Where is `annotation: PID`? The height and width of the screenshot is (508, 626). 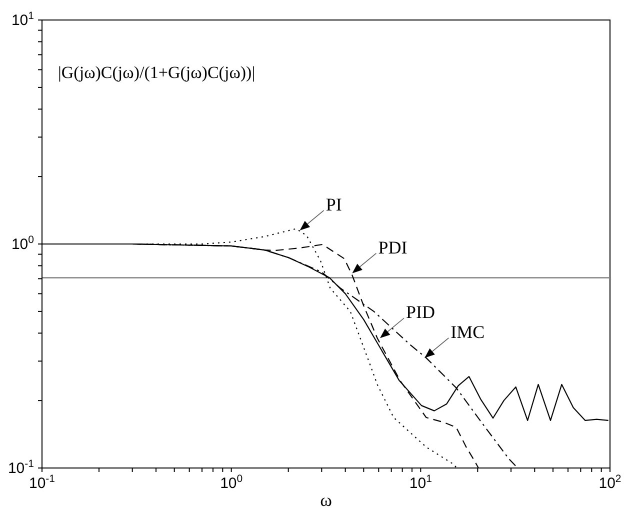 annotation: PID is located at coordinates (421, 312).